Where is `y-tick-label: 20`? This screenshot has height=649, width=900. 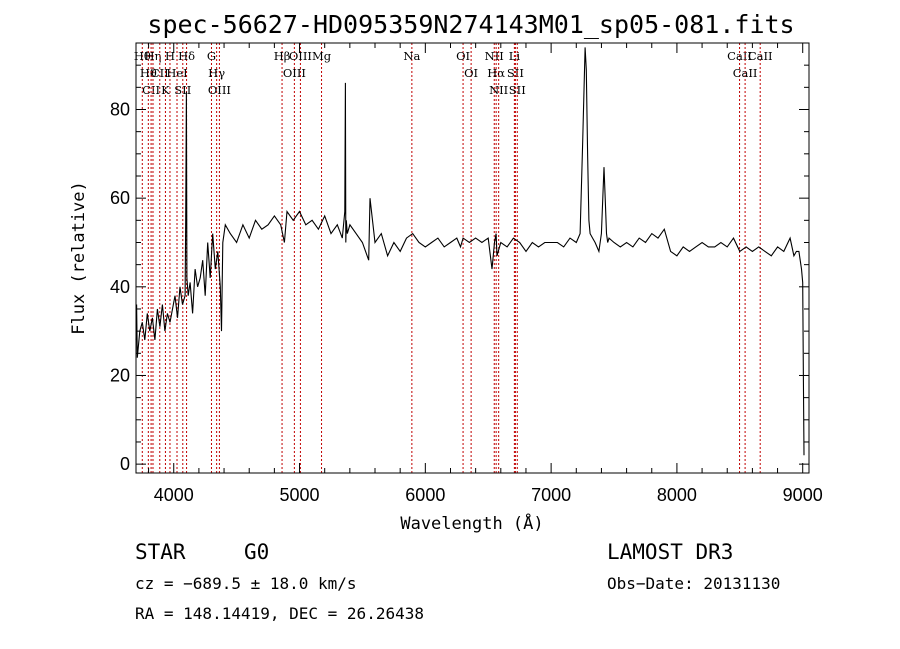
y-tick-label: 20 is located at coordinates (120, 375).